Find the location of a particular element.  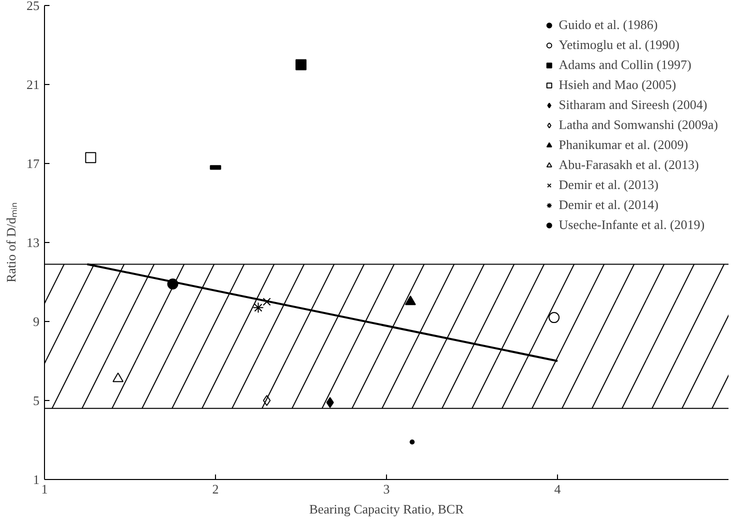

legend-label: Guido et al. (1986) is located at coordinates (608, 25).